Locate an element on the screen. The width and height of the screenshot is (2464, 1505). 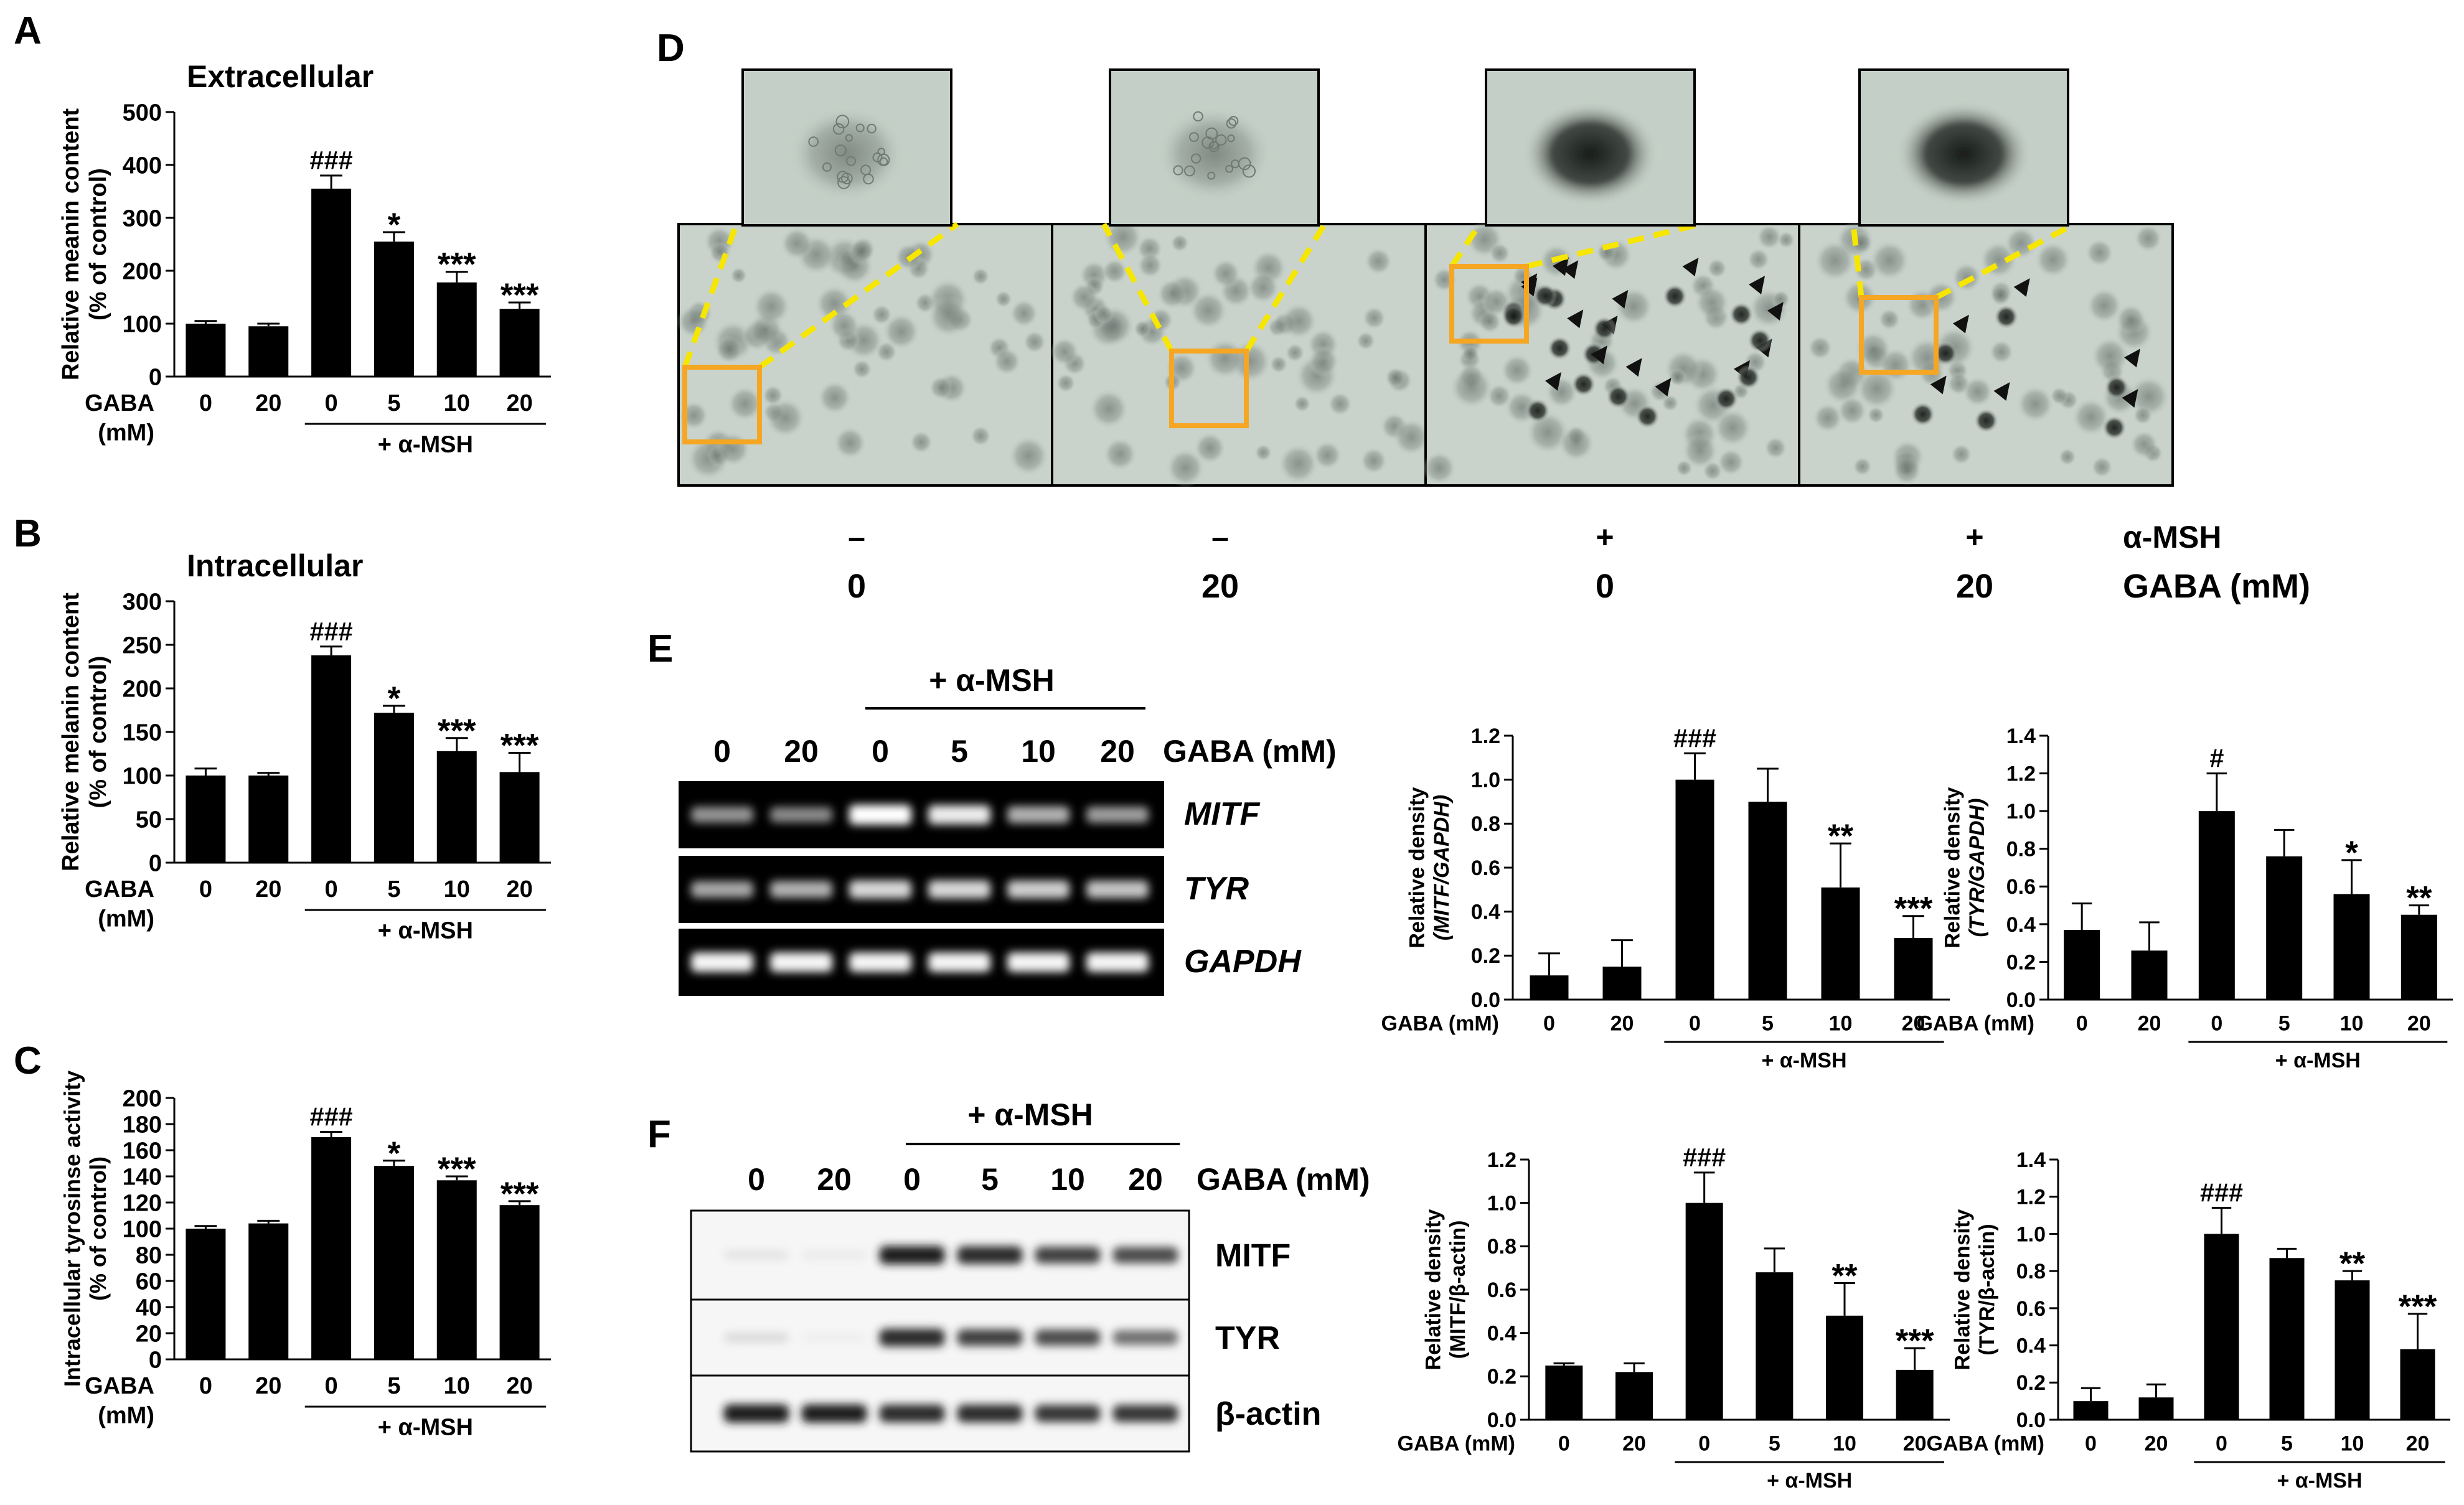
y-tick-label: 0.8 is located at coordinates (2031, 1271).